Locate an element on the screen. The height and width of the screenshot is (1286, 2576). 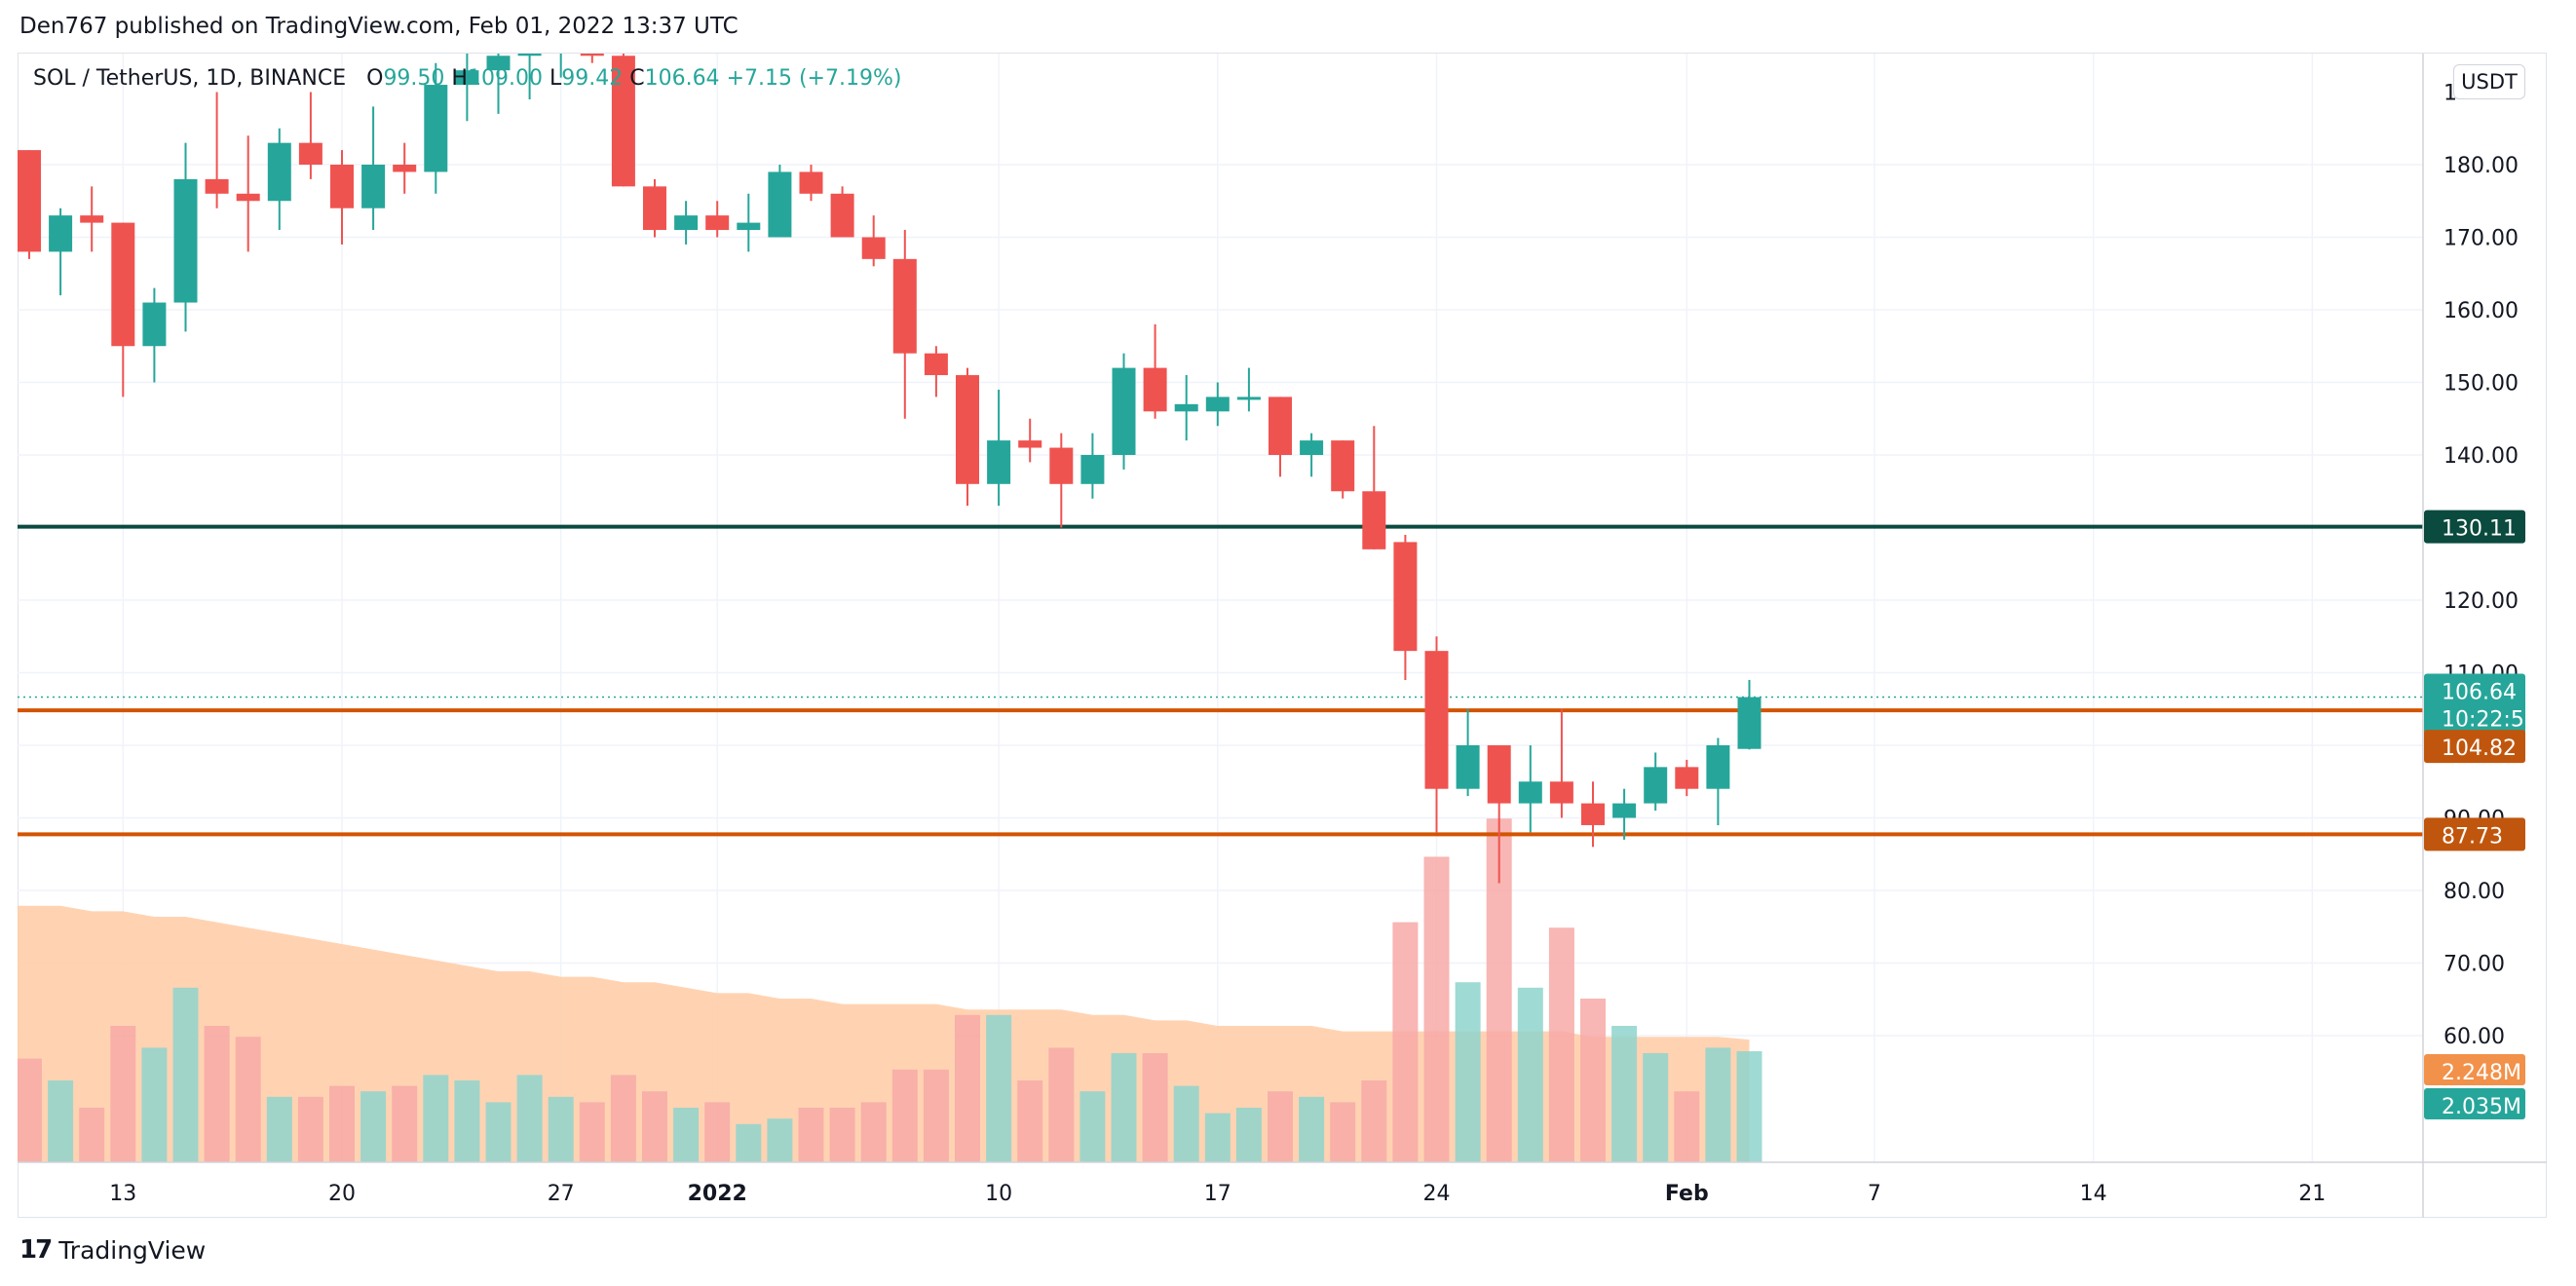
low-label: L is located at coordinates (555, 78).